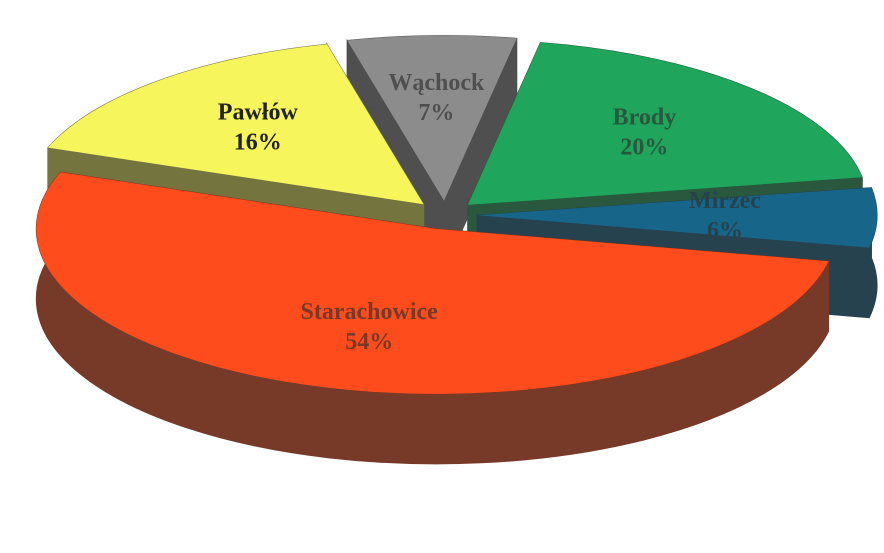  Describe the element at coordinates (436, 83) in the screenshot. I see `slice-label: Wąchock` at that location.